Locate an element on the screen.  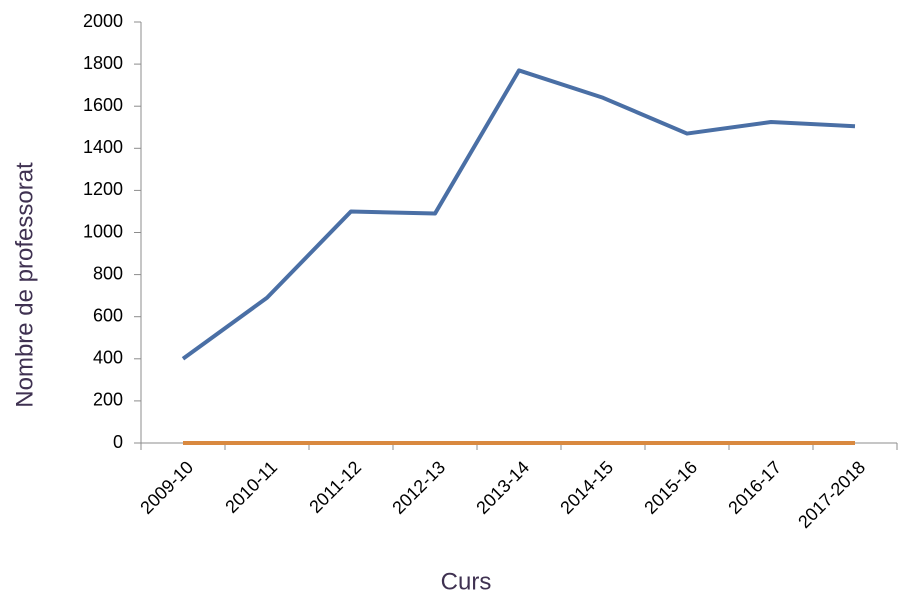
y-tick-label: 800 is located at coordinates (108, 273).